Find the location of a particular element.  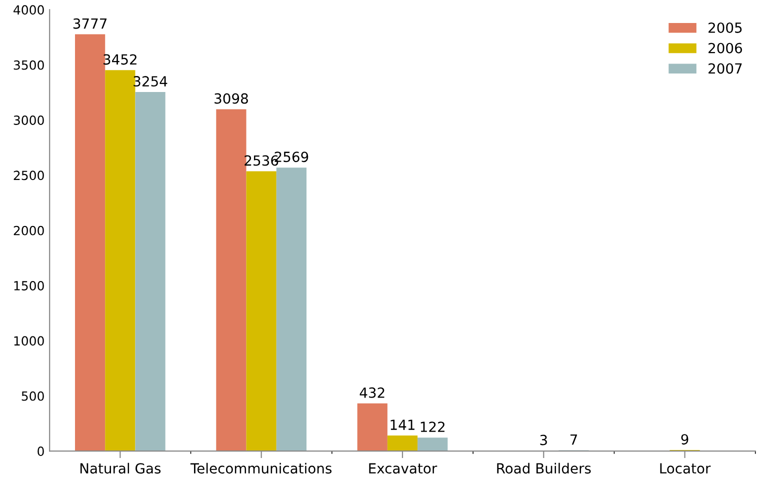

x-tick-label: Locator is located at coordinates (685, 468).